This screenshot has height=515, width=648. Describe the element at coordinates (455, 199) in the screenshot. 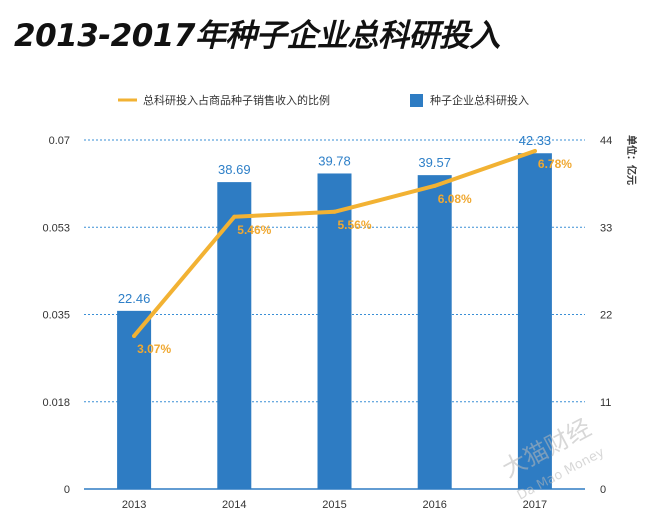

I see `line-value-label: 6.08%` at that location.